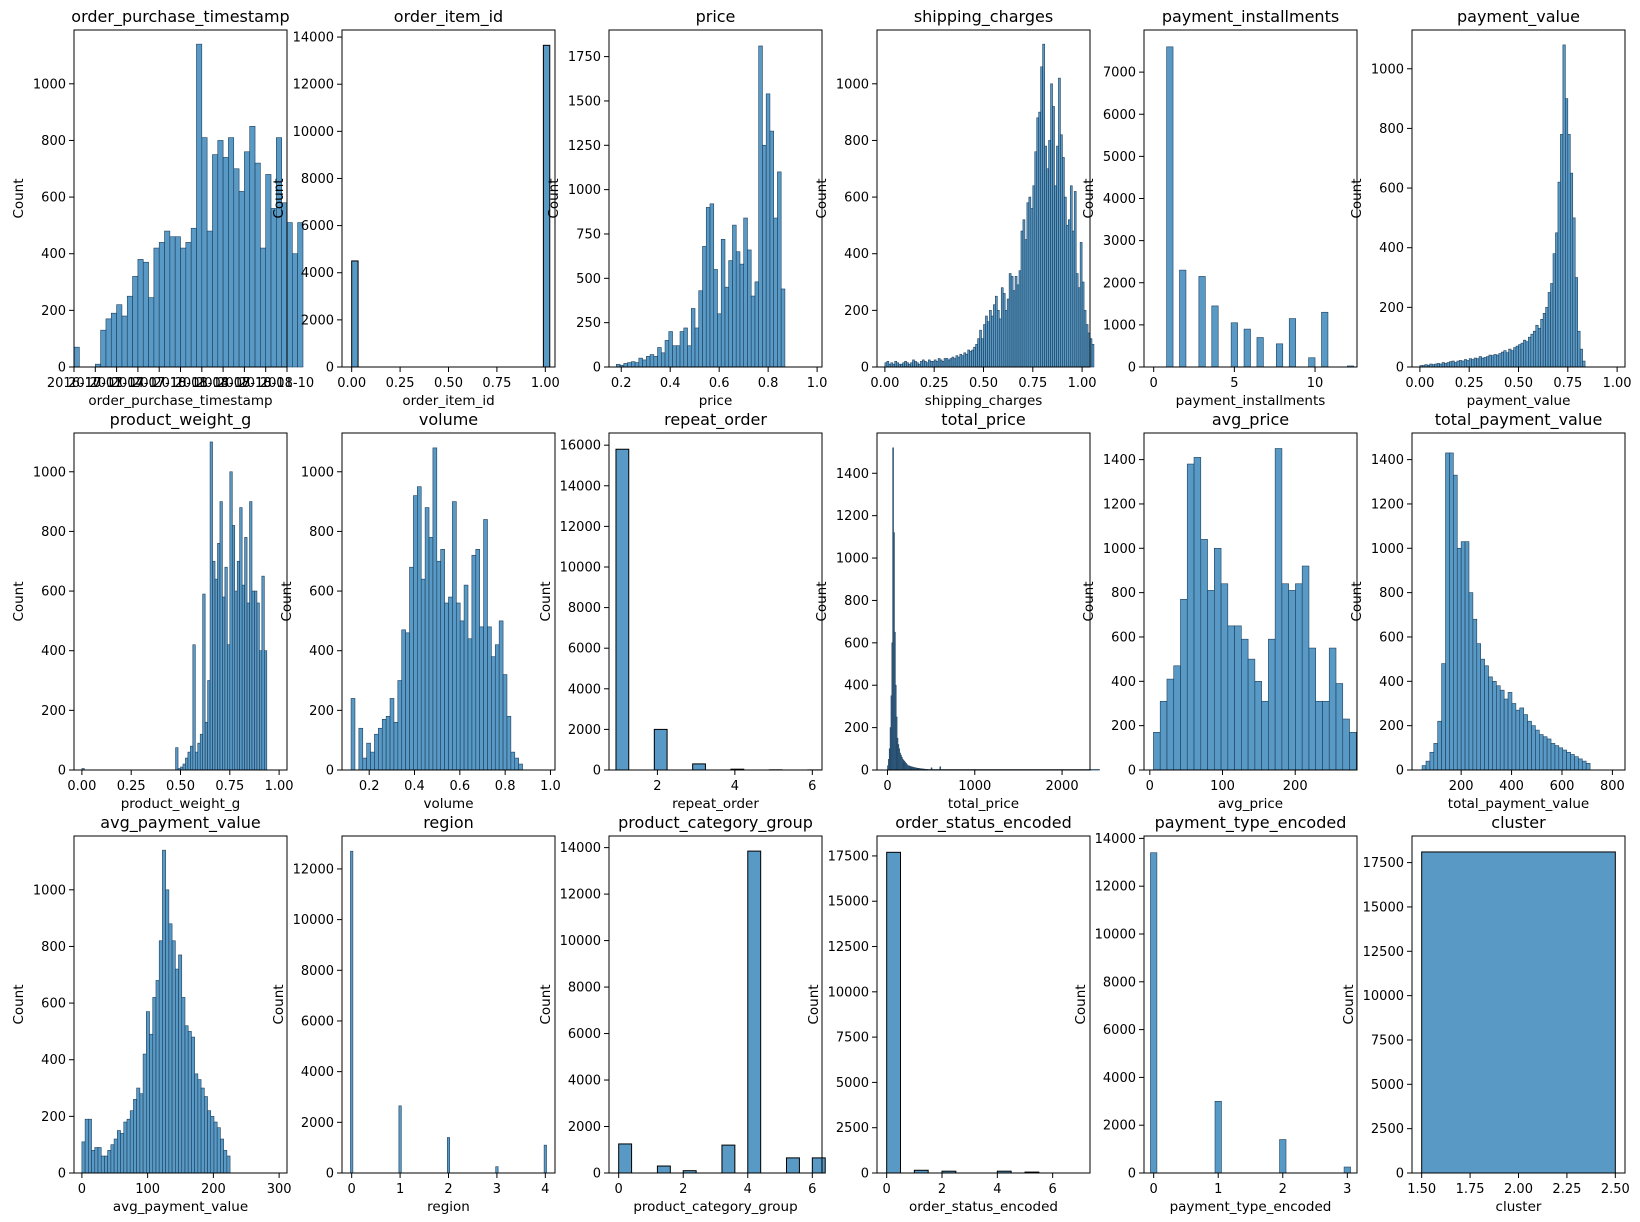 This screenshot has height=1222, width=1640. Describe the element at coordinates (1383, 952) in the screenshot. I see `y-tick-label: 12500` at that location.